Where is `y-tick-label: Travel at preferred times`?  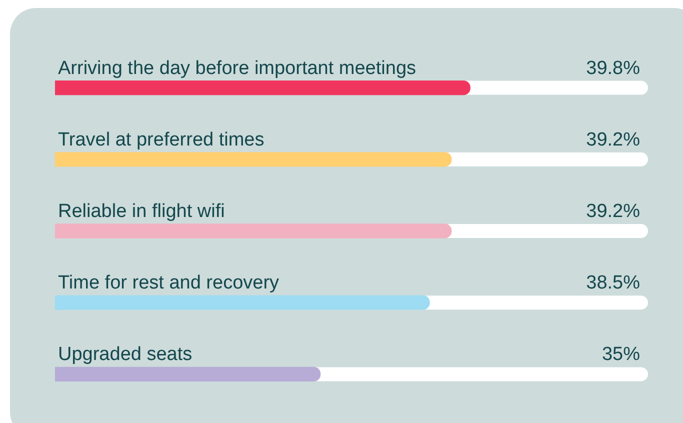
y-tick-label: Travel at preferred times is located at coordinates (161, 139).